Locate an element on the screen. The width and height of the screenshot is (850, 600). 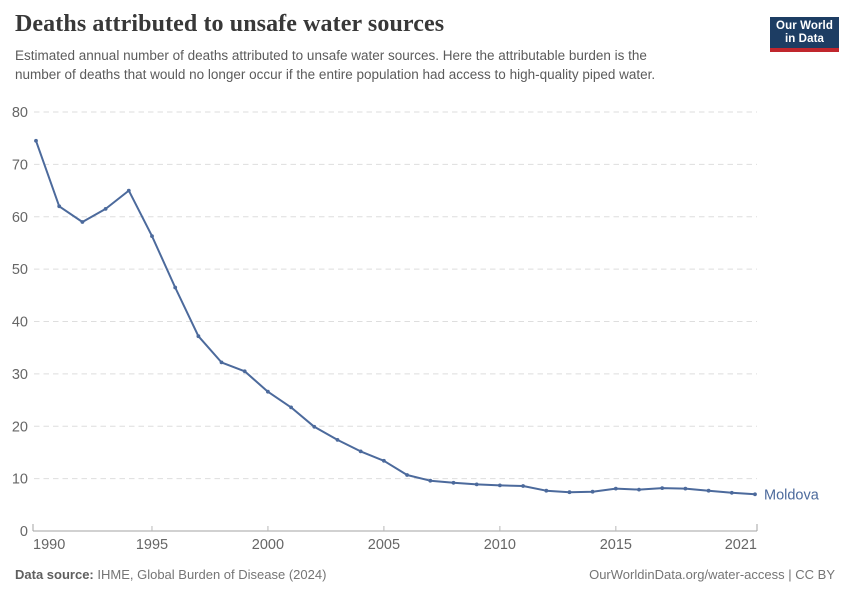
x-axis-tick-label: 2005 is located at coordinates (384, 545).